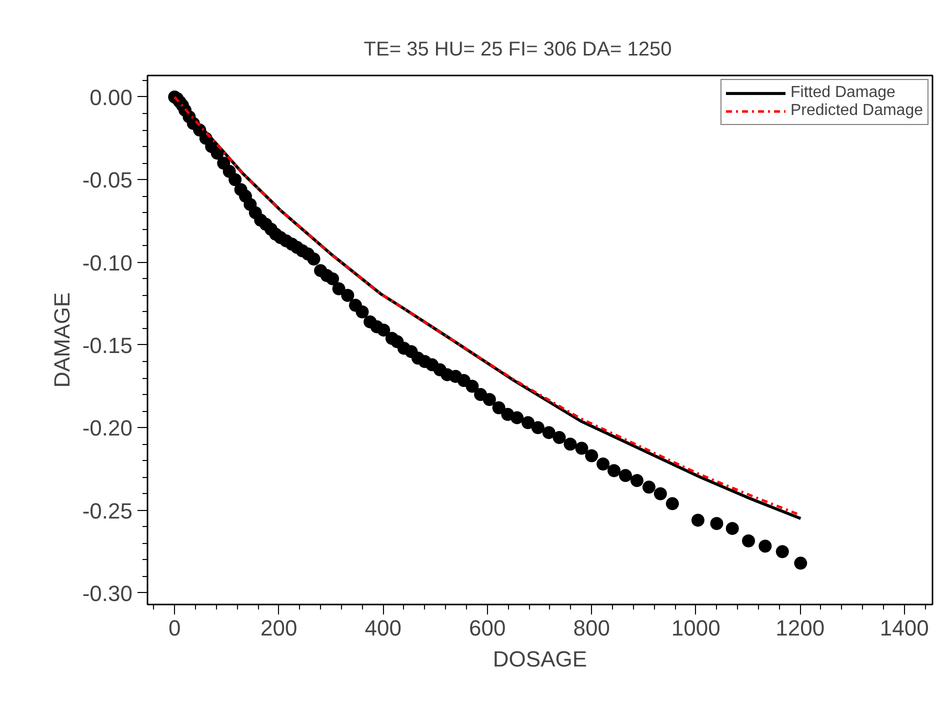 The width and height of the screenshot is (942, 705). What do you see at coordinates (61, 340) in the screenshot?
I see `y-axis-title: DAMAGE` at bounding box center [61, 340].